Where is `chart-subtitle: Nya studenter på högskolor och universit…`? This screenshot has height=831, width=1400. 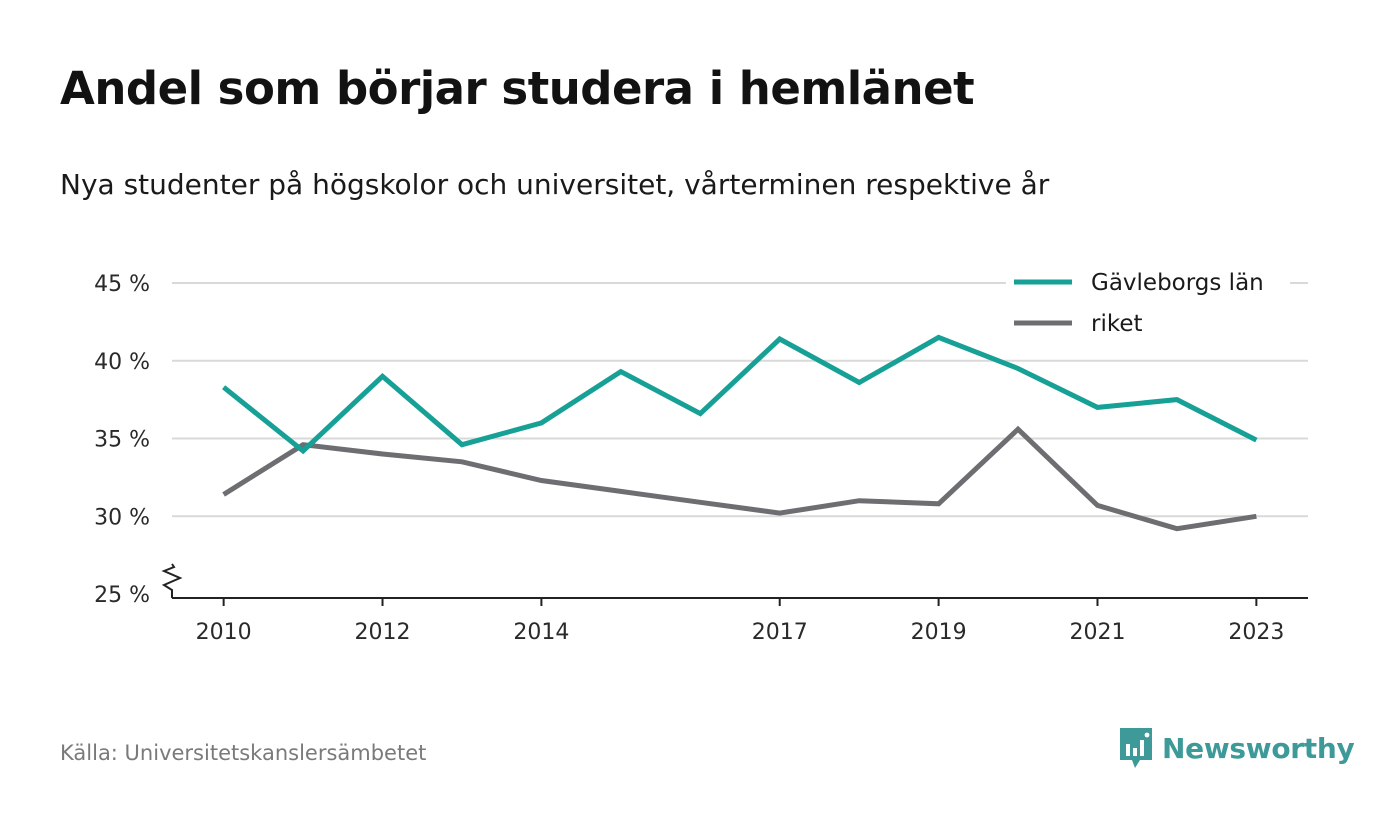
chart-subtitle: Nya studenter på högskolor och universit… is located at coordinates (555, 184).